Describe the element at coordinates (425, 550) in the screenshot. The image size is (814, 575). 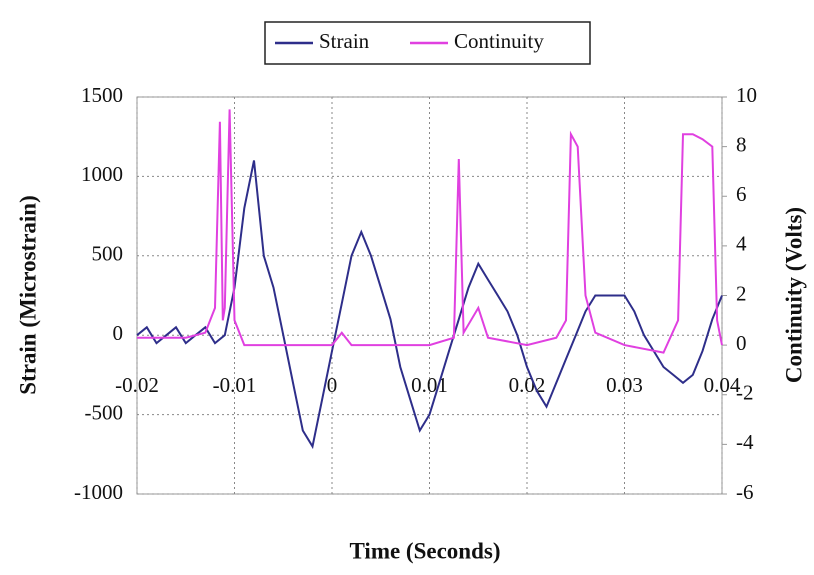
I see `x-axis-title: Time (Seconds)` at that location.